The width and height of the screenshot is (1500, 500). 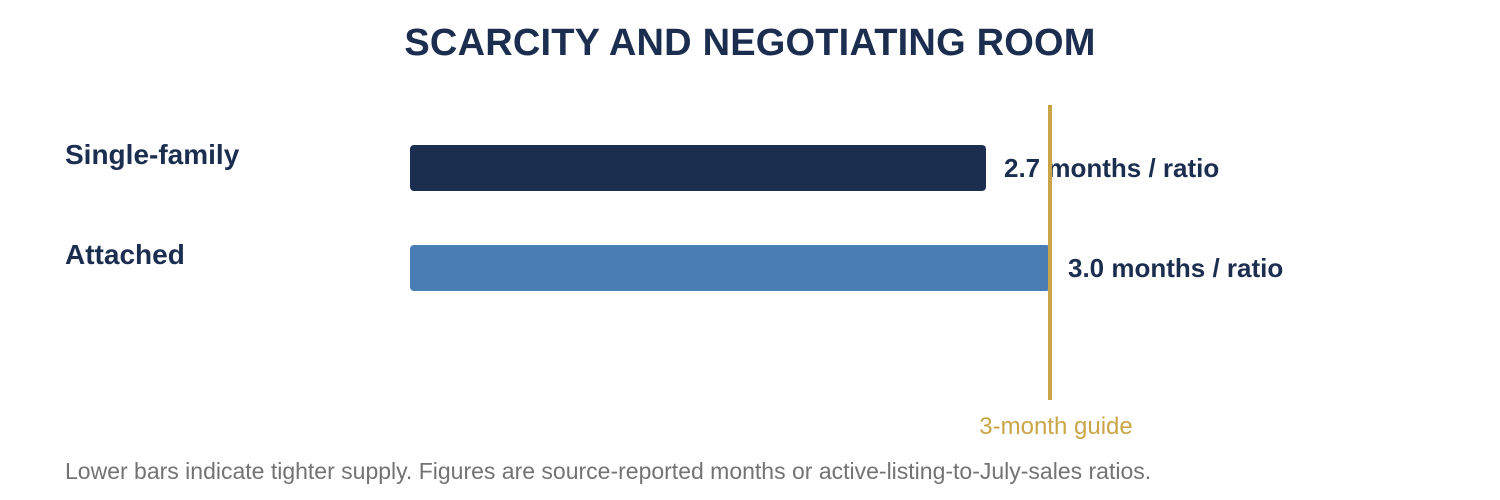 What do you see at coordinates (1055, 426) in the screenshot?
I see `reference-line-label: 3-month guide` at bounding box center [1055, 426].